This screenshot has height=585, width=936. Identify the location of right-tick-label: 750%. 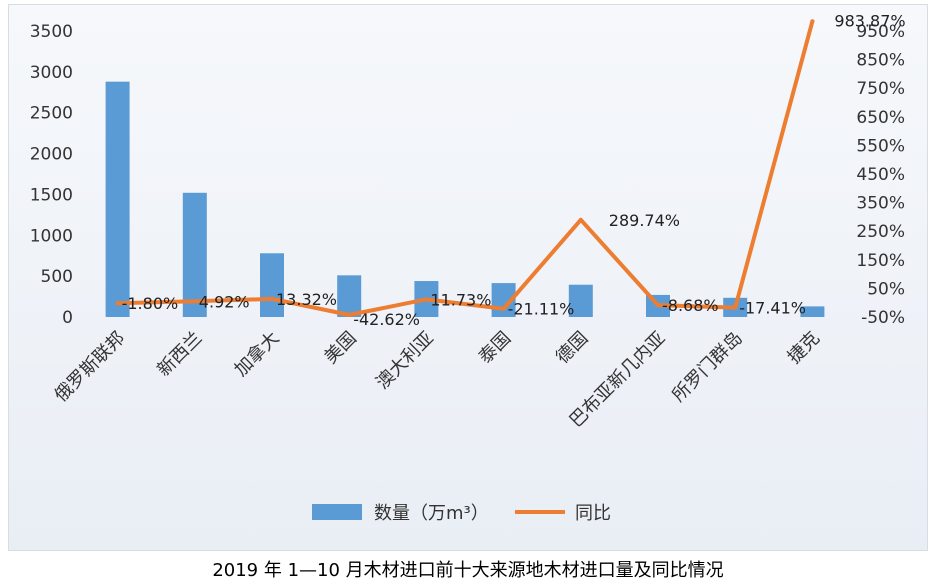
(880, 89).